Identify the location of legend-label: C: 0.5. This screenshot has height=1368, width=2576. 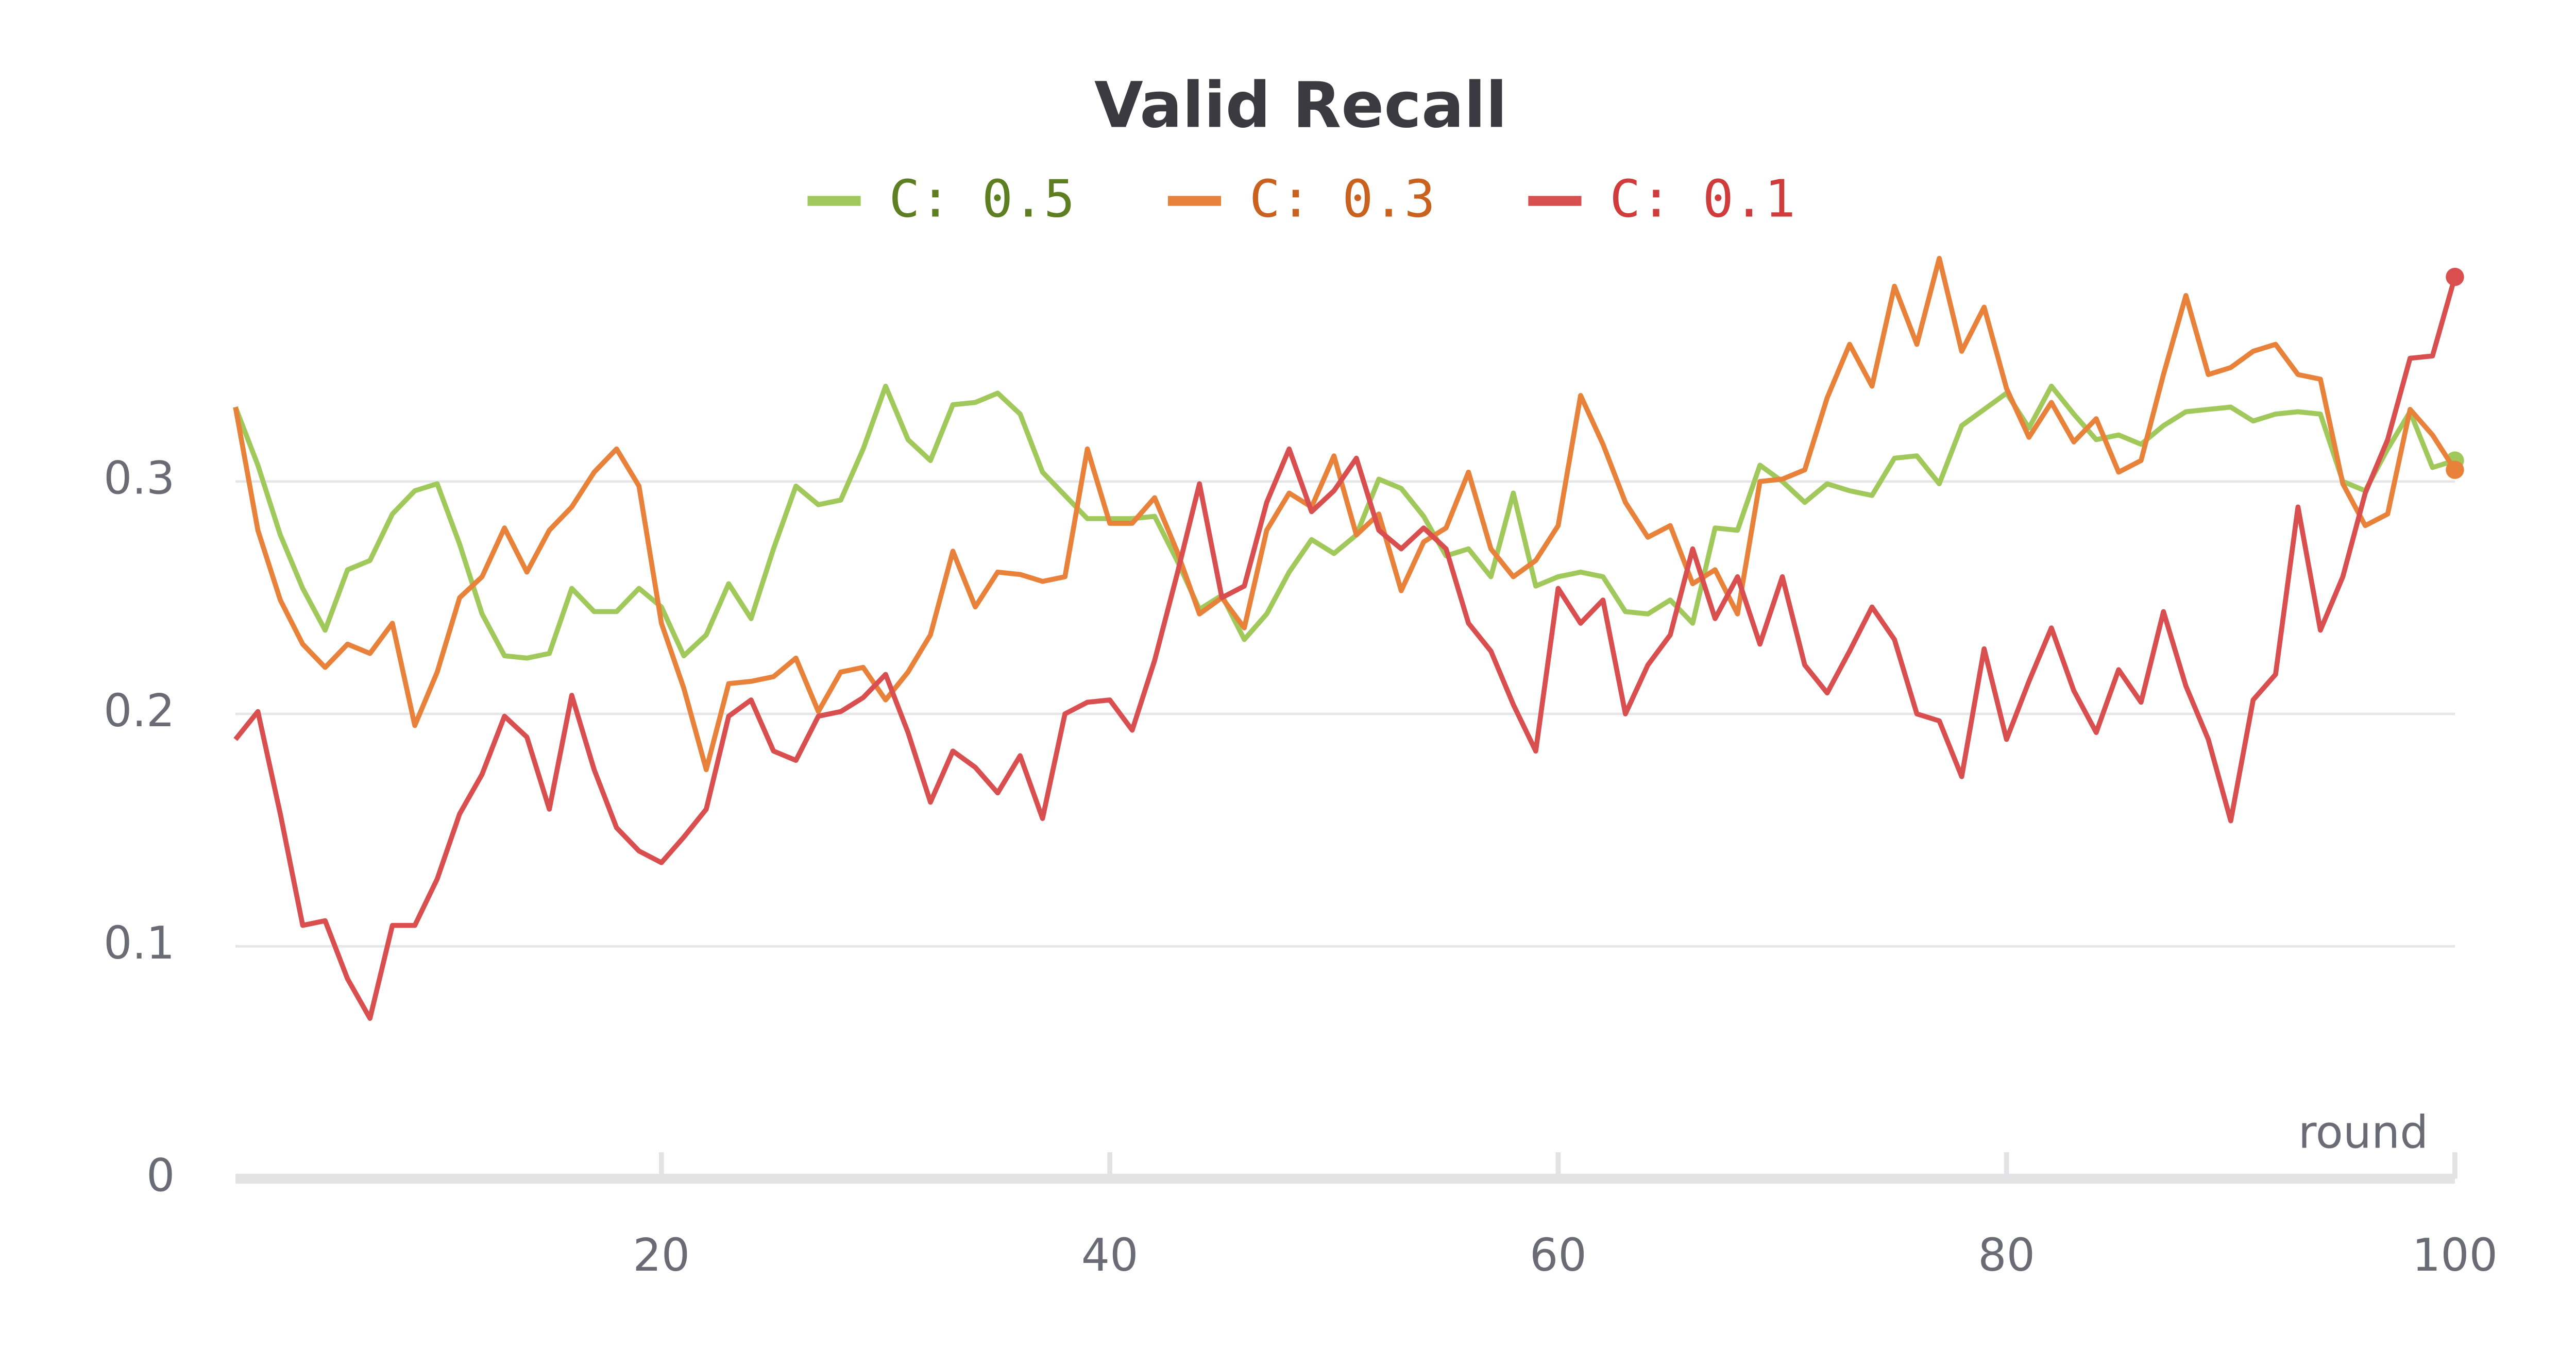
(982, 199).